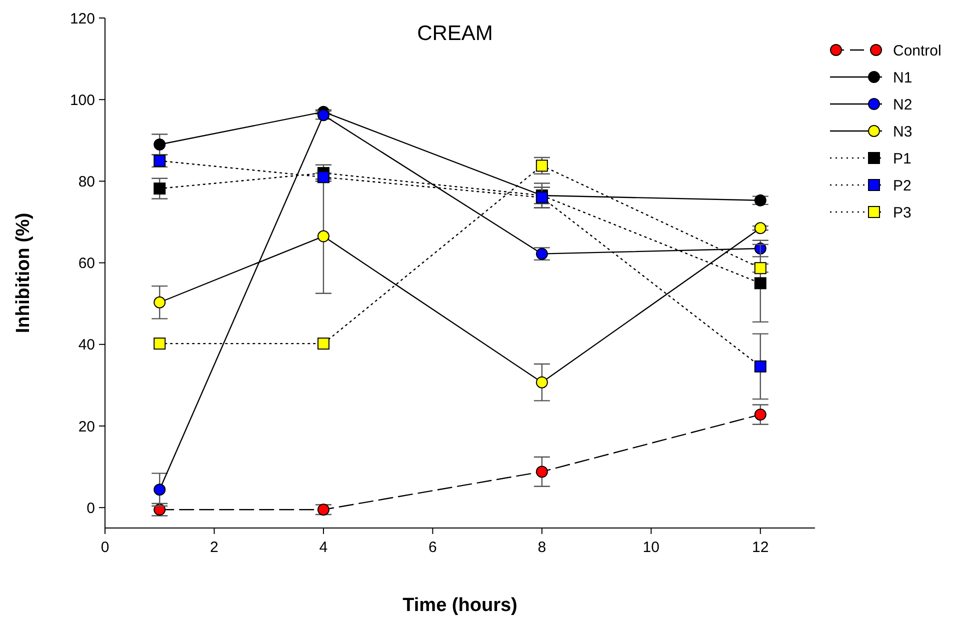  Describe the element at coordinates (902, 213) in the screenshot. I see `legend-label: P3` at that location.